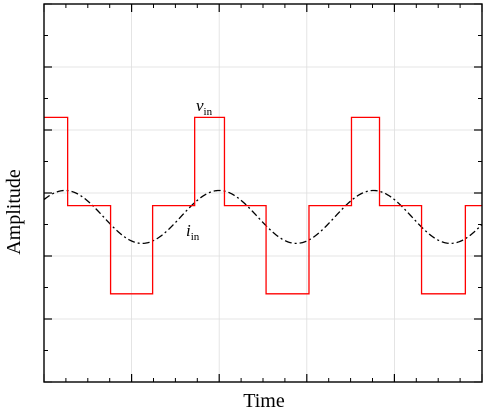 This screenshot has width=484, height=413. I want to click on series-label-vin: vin, so click(204, 107).